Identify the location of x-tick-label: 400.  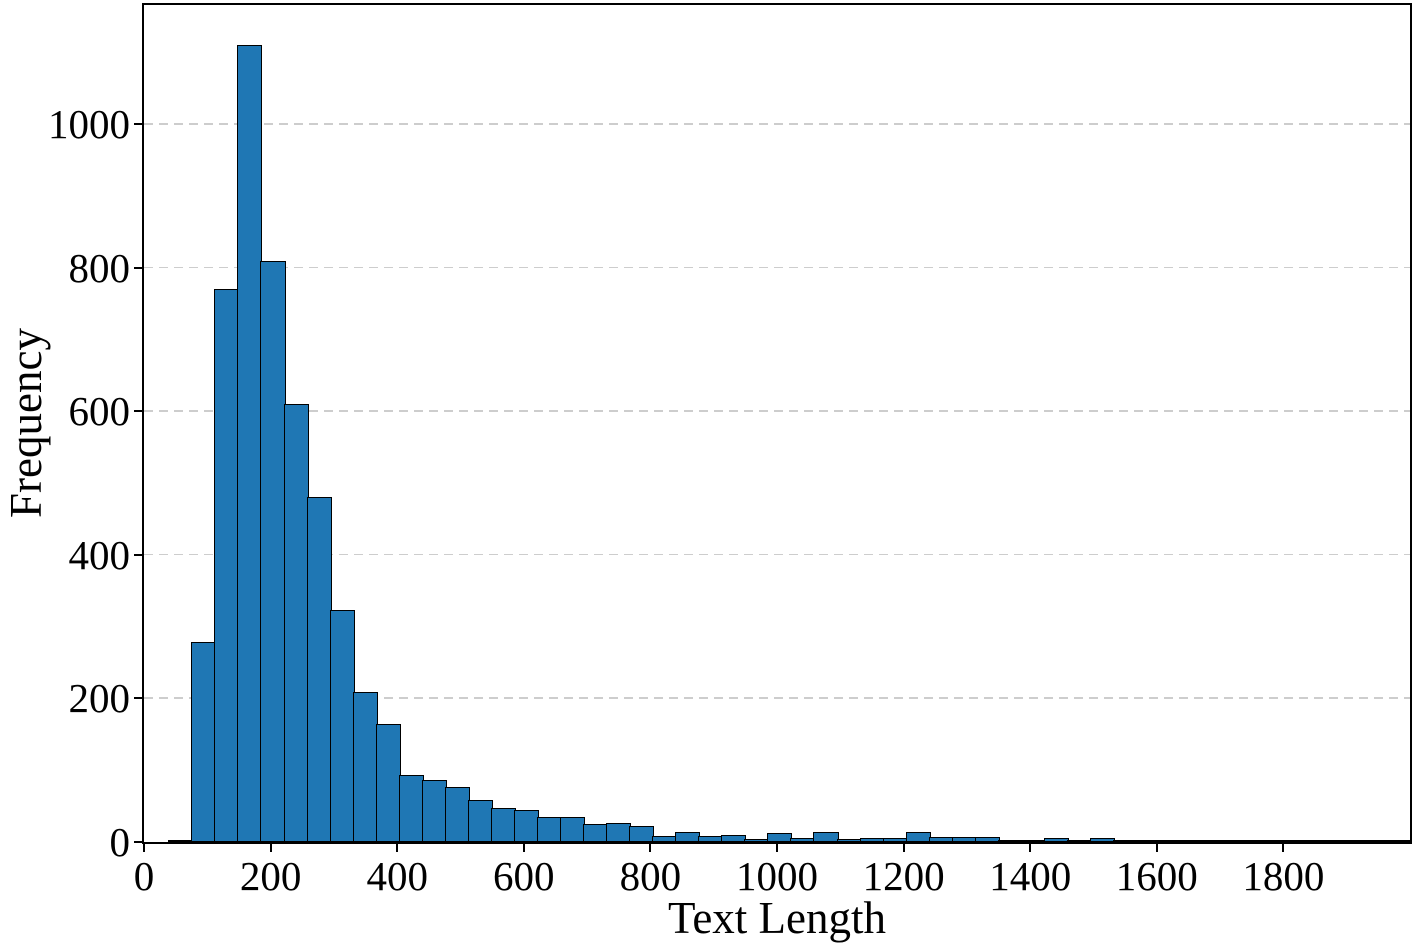
(397, 876).